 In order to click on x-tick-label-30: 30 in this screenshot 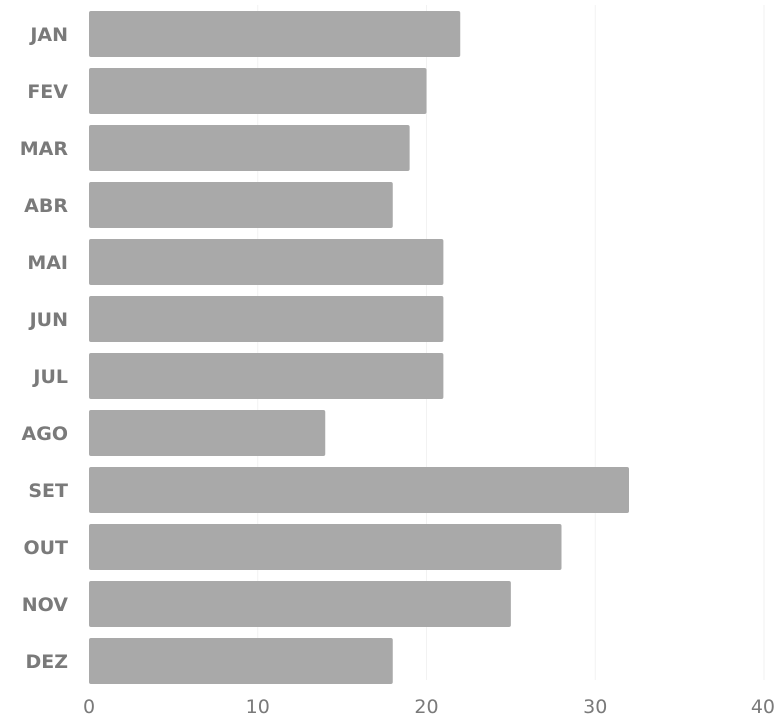, I will do `click(595, 707)`.